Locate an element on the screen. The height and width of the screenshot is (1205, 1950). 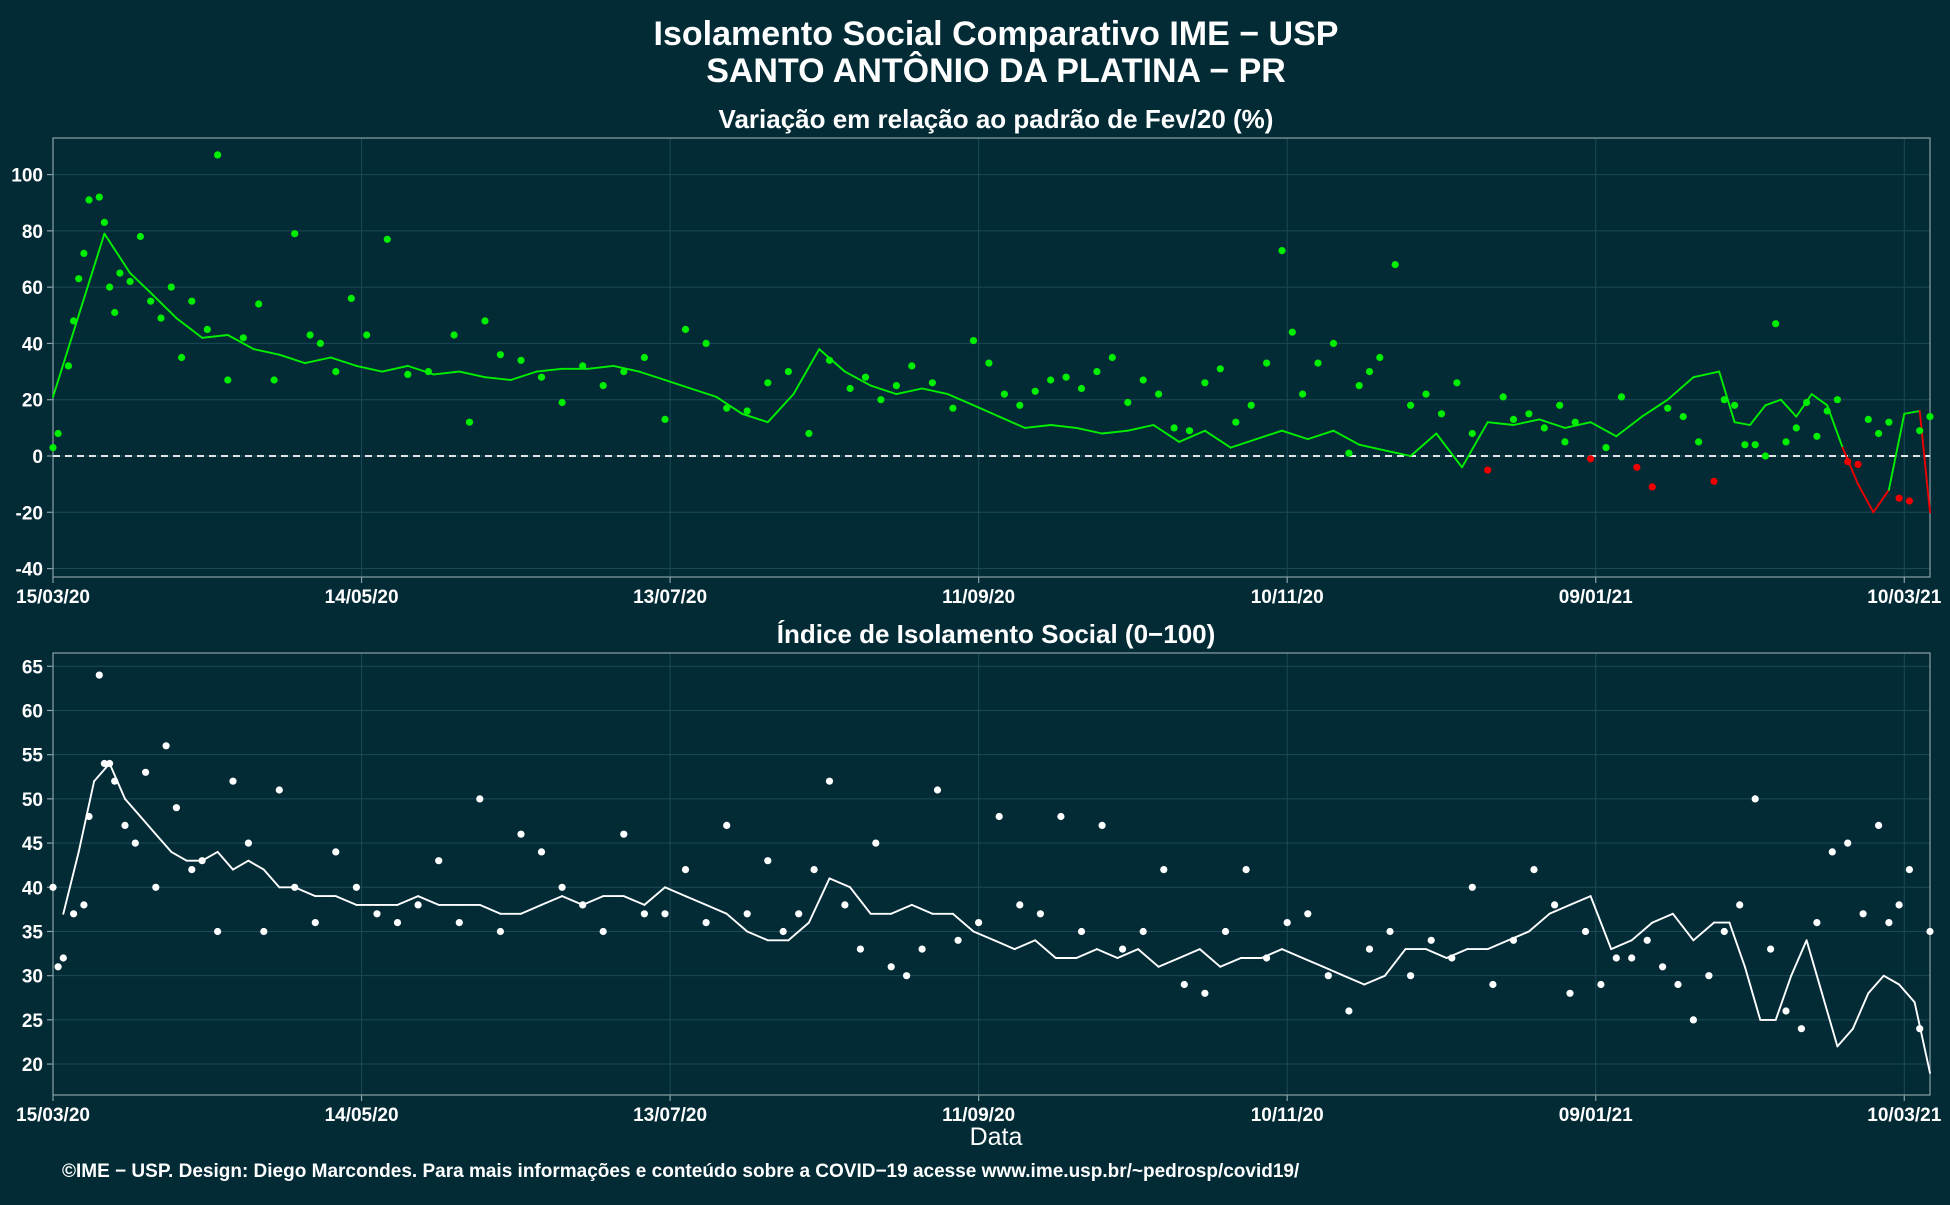
y-tick-label: 80 is located at coordinates (32, 232).